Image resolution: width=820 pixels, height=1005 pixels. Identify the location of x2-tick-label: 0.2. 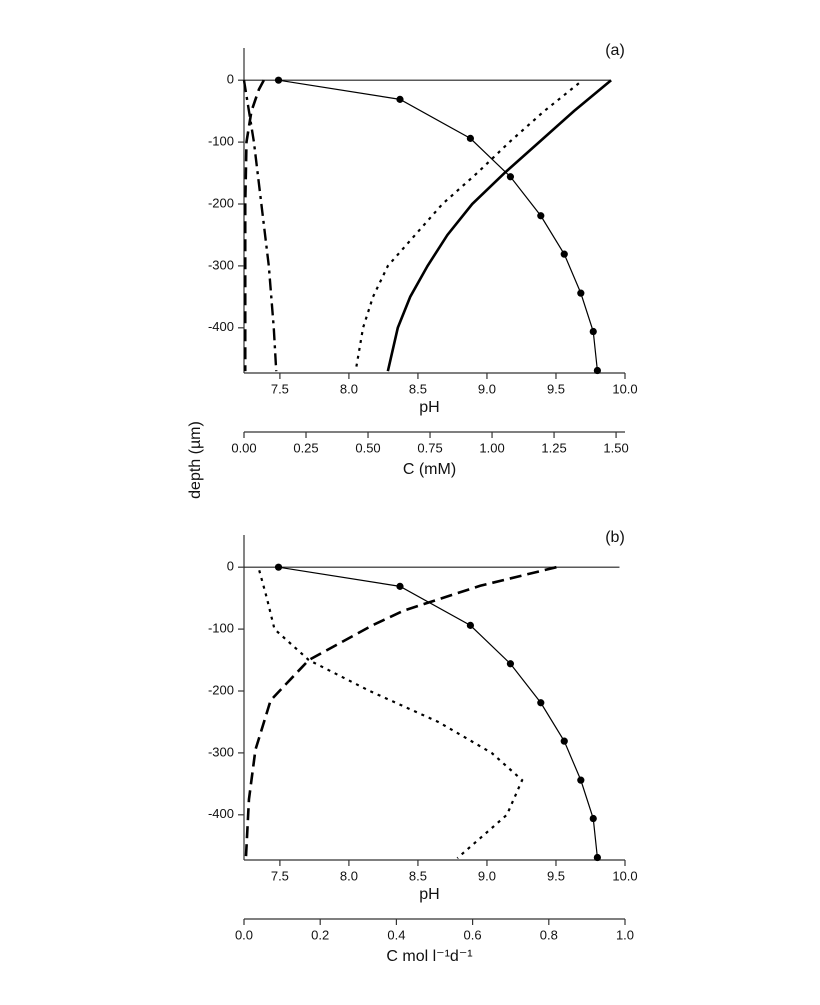
(320, 934).